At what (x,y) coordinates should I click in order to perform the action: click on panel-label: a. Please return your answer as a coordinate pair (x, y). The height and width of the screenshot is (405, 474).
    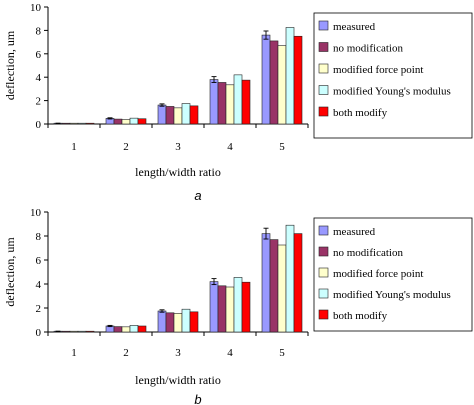
    Looking at the image, I should click on (197, 195).